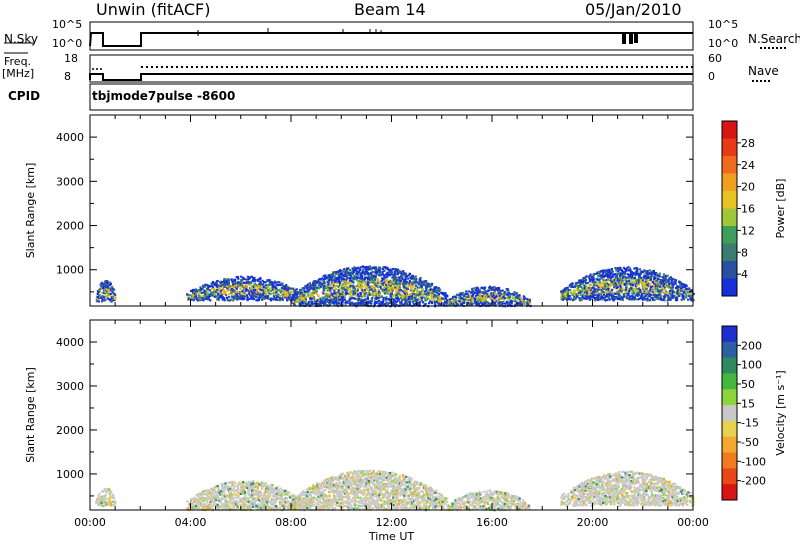 Image resolution: width=800 pixels, height=554 pixels. What do you see at coordinates (748, 209) in the screenshot?
I see `colorbar-tick-label: 16` at bounding box center [748, 209].